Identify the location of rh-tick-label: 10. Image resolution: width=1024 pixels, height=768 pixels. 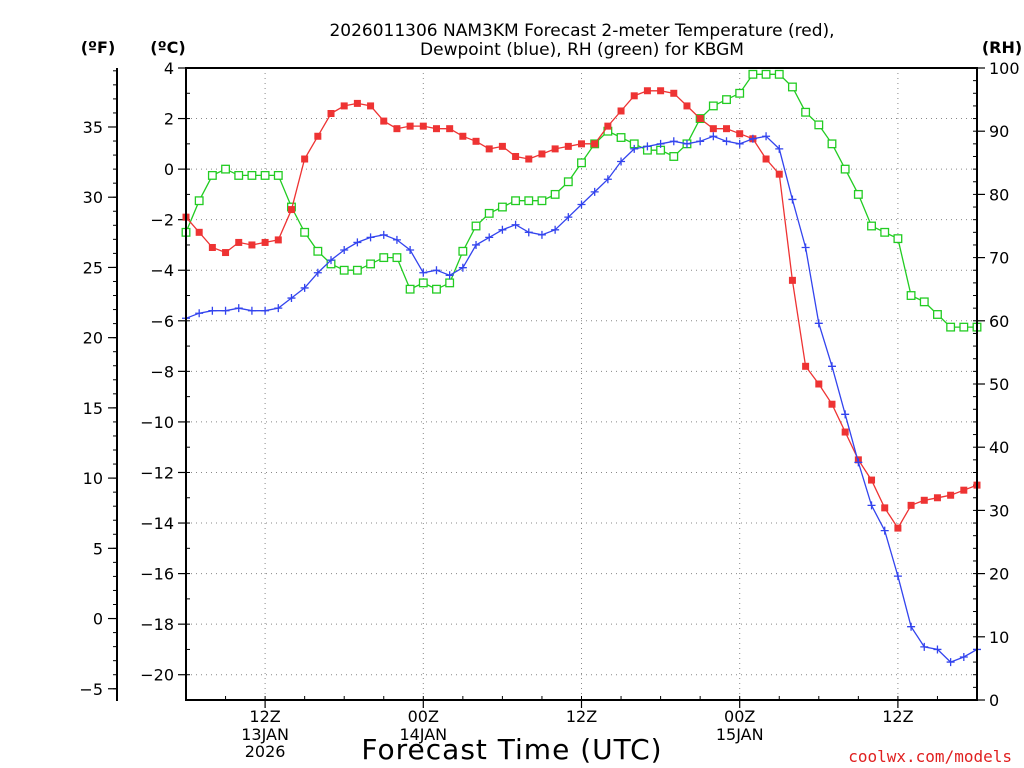
(999, 637).